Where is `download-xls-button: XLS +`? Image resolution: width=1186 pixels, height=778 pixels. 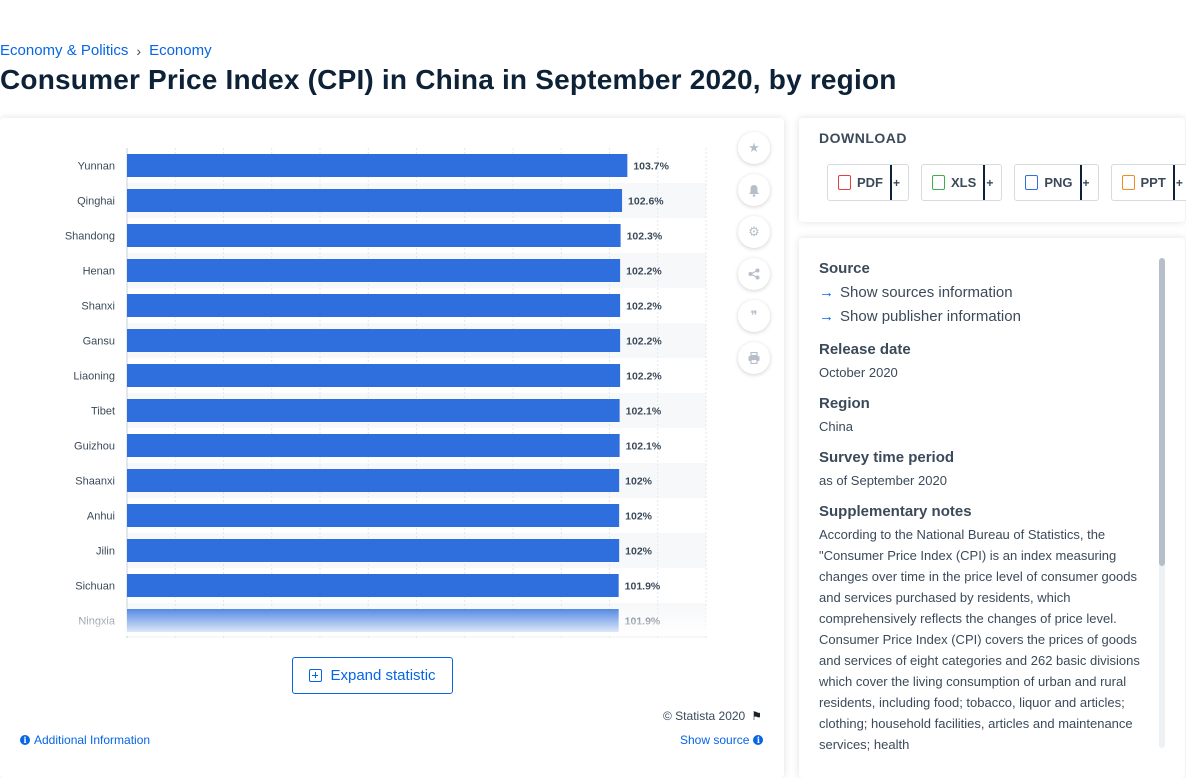
download-xls-button: XLS + is located at coordinates (962, 182).